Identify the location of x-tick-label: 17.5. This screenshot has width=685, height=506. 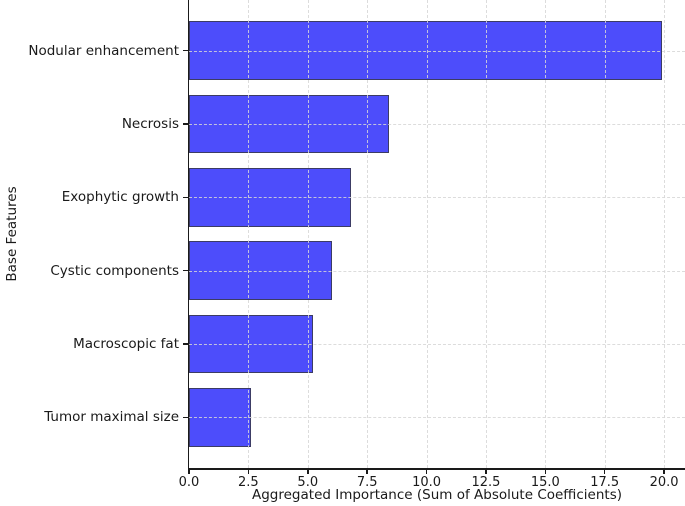
(605, 482).